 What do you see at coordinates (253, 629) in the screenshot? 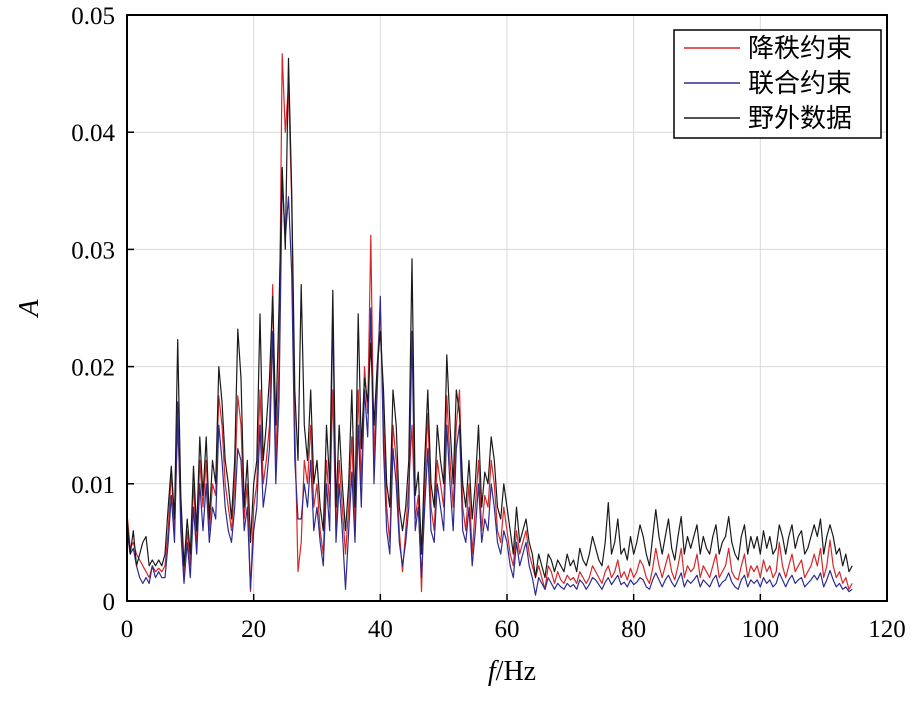
I see `x-tick-label: 20` at bounding box center [253, 629].